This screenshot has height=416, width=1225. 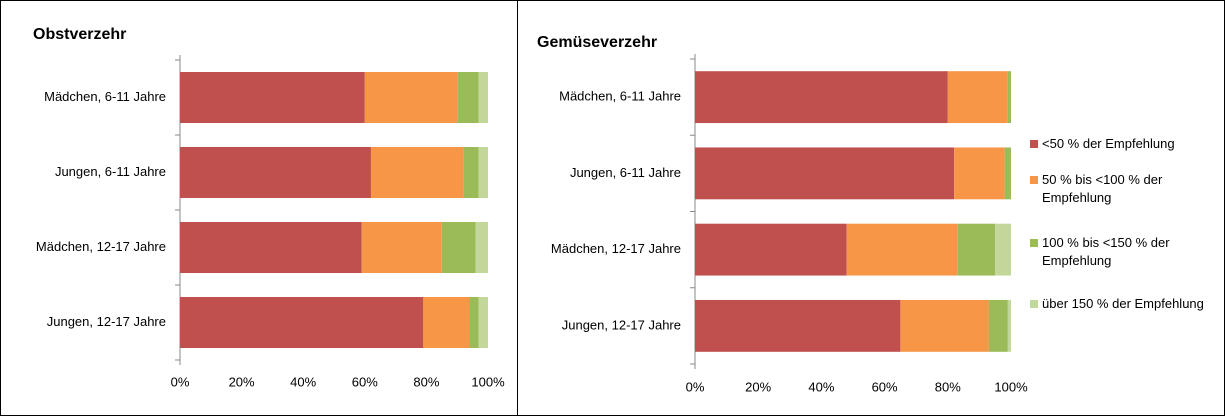 What do you see at coordinates (1123, 303) in the screenshot?
I see `legend-label: über 150 % der Empfehlung` at bounding box center [1123, 303].